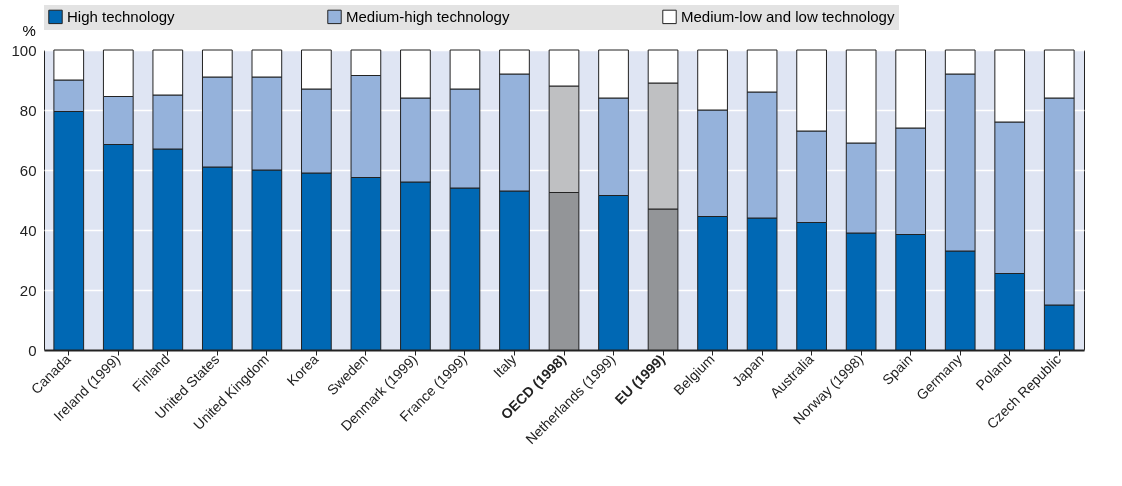 This screenshot has height=486, width=1122. Describe the element at coordinates (28, 230) in the screenshot. I see `y-tick-label: 40` at that location.